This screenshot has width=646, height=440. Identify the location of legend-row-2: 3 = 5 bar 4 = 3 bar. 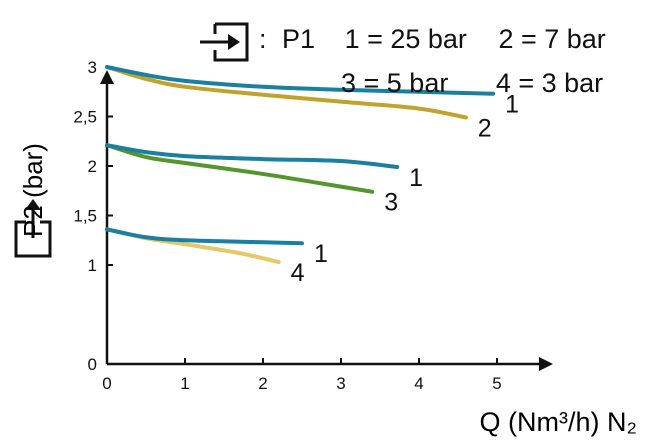
(472, 83).